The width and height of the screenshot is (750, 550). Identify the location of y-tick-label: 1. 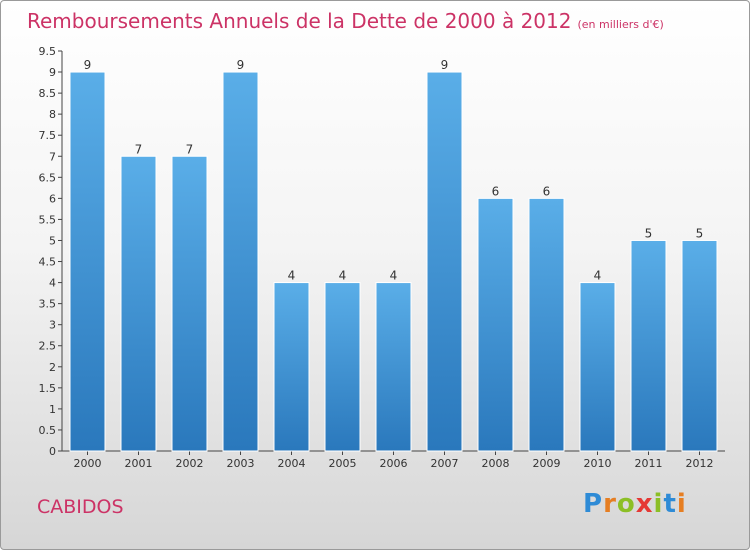
(52, 409).